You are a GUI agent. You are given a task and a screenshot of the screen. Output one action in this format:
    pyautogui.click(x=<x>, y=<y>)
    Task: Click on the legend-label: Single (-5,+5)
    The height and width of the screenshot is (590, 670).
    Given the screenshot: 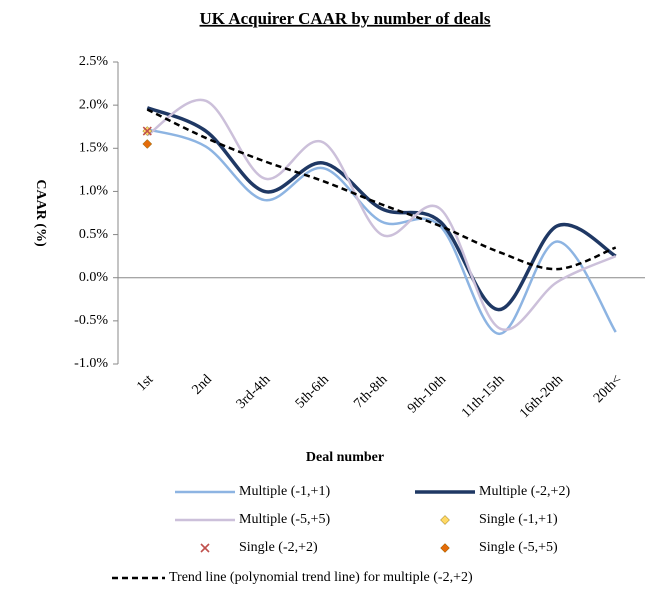 What is the action you would take?
    pyautogui.click(x=518, y=547)
    